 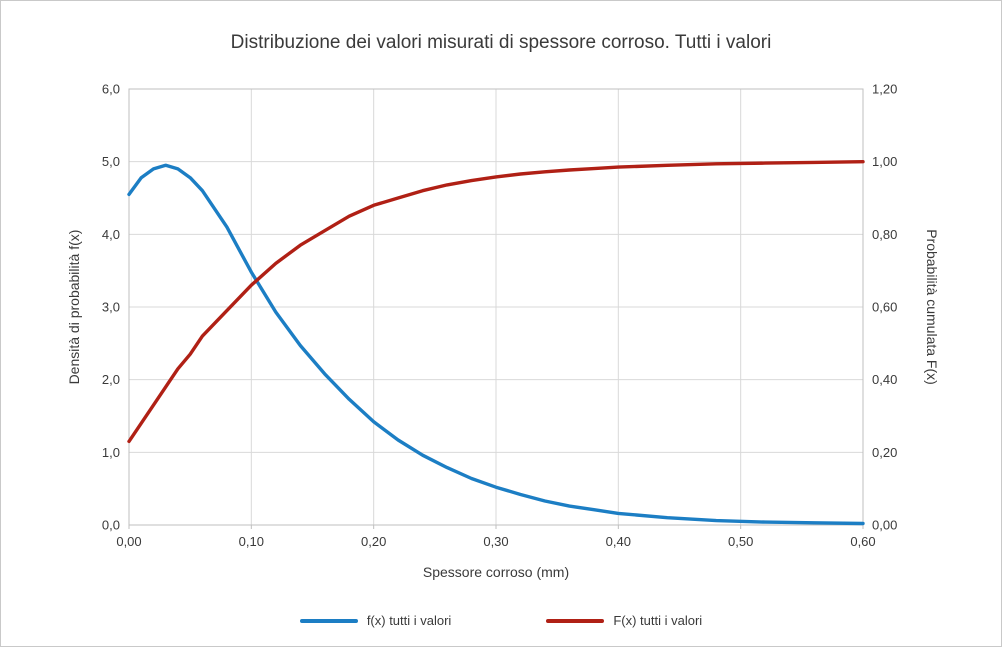 I want to click on right-axis-tick-label: 1,20, so click(x=884, y=89).